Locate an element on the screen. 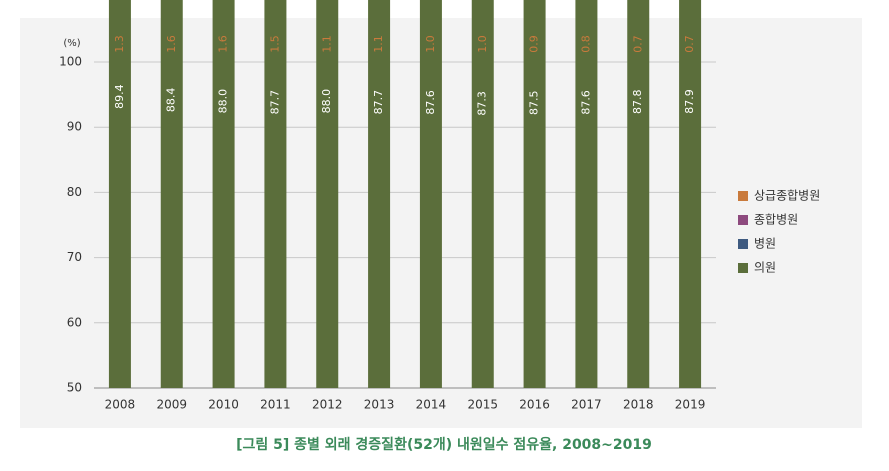 The width and height of the screenshot is (889, 471). y-tick-label: 50 is located at coordinates (74, 388).